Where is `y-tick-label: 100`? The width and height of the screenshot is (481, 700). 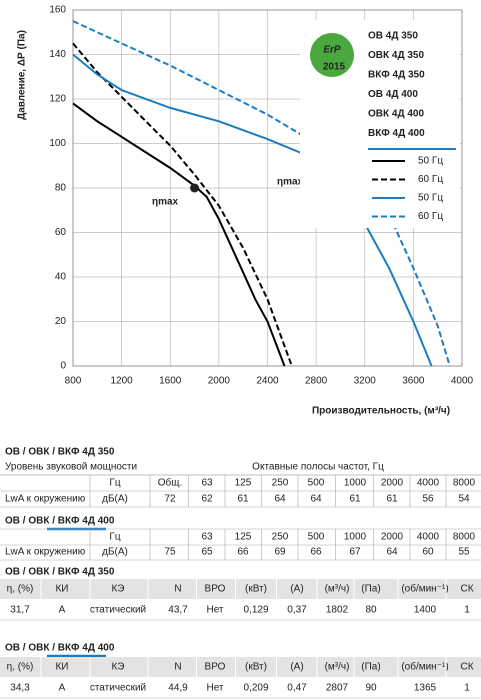
y-tick-label: 100 is located at coordinates (57, 143).